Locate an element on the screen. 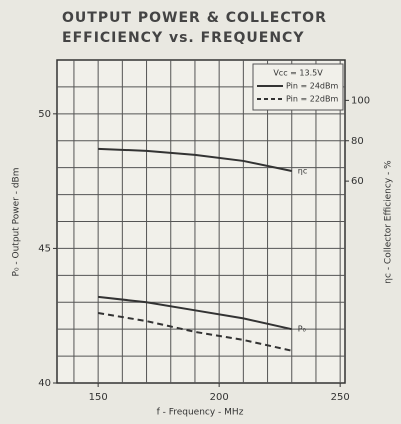 The height and width of the screenshot is (424, 401). y-axis-label: P₀ - Output Power - dBm is located at coordinates (17, 222).